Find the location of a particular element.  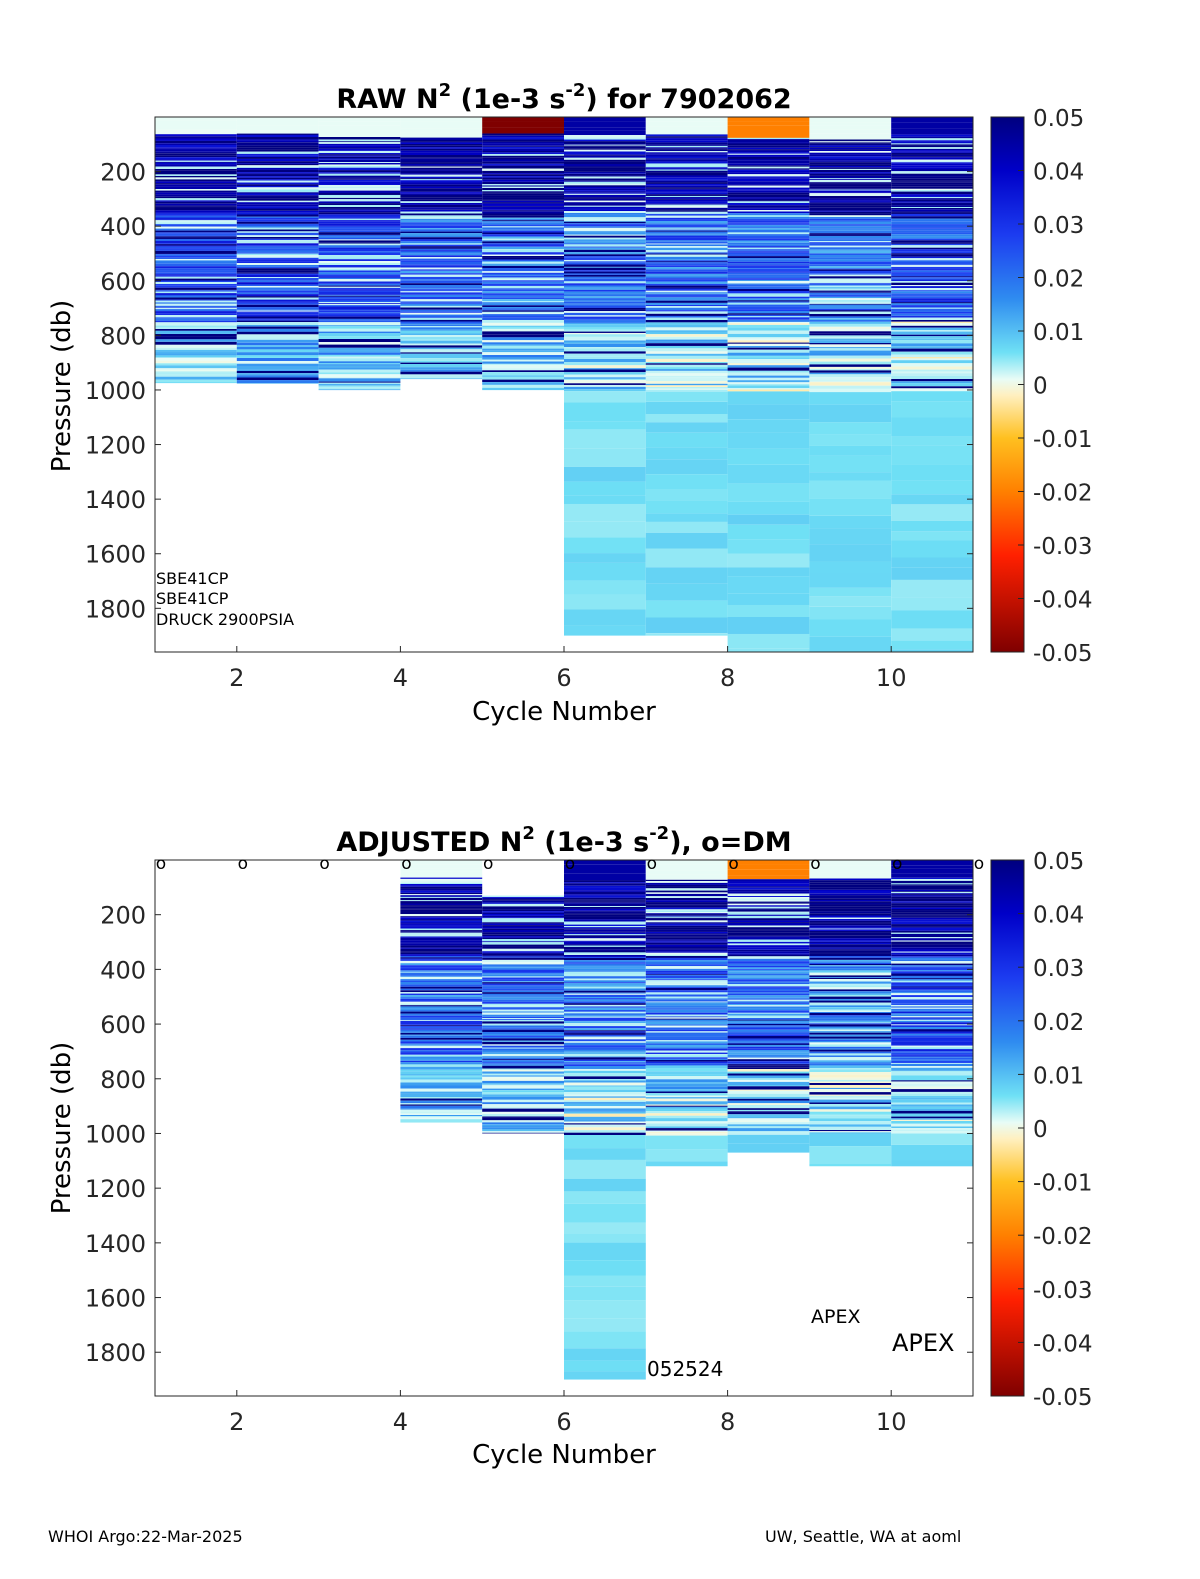

colorbar-tick-label: 0.02 is located at coordinates (1058, 280).